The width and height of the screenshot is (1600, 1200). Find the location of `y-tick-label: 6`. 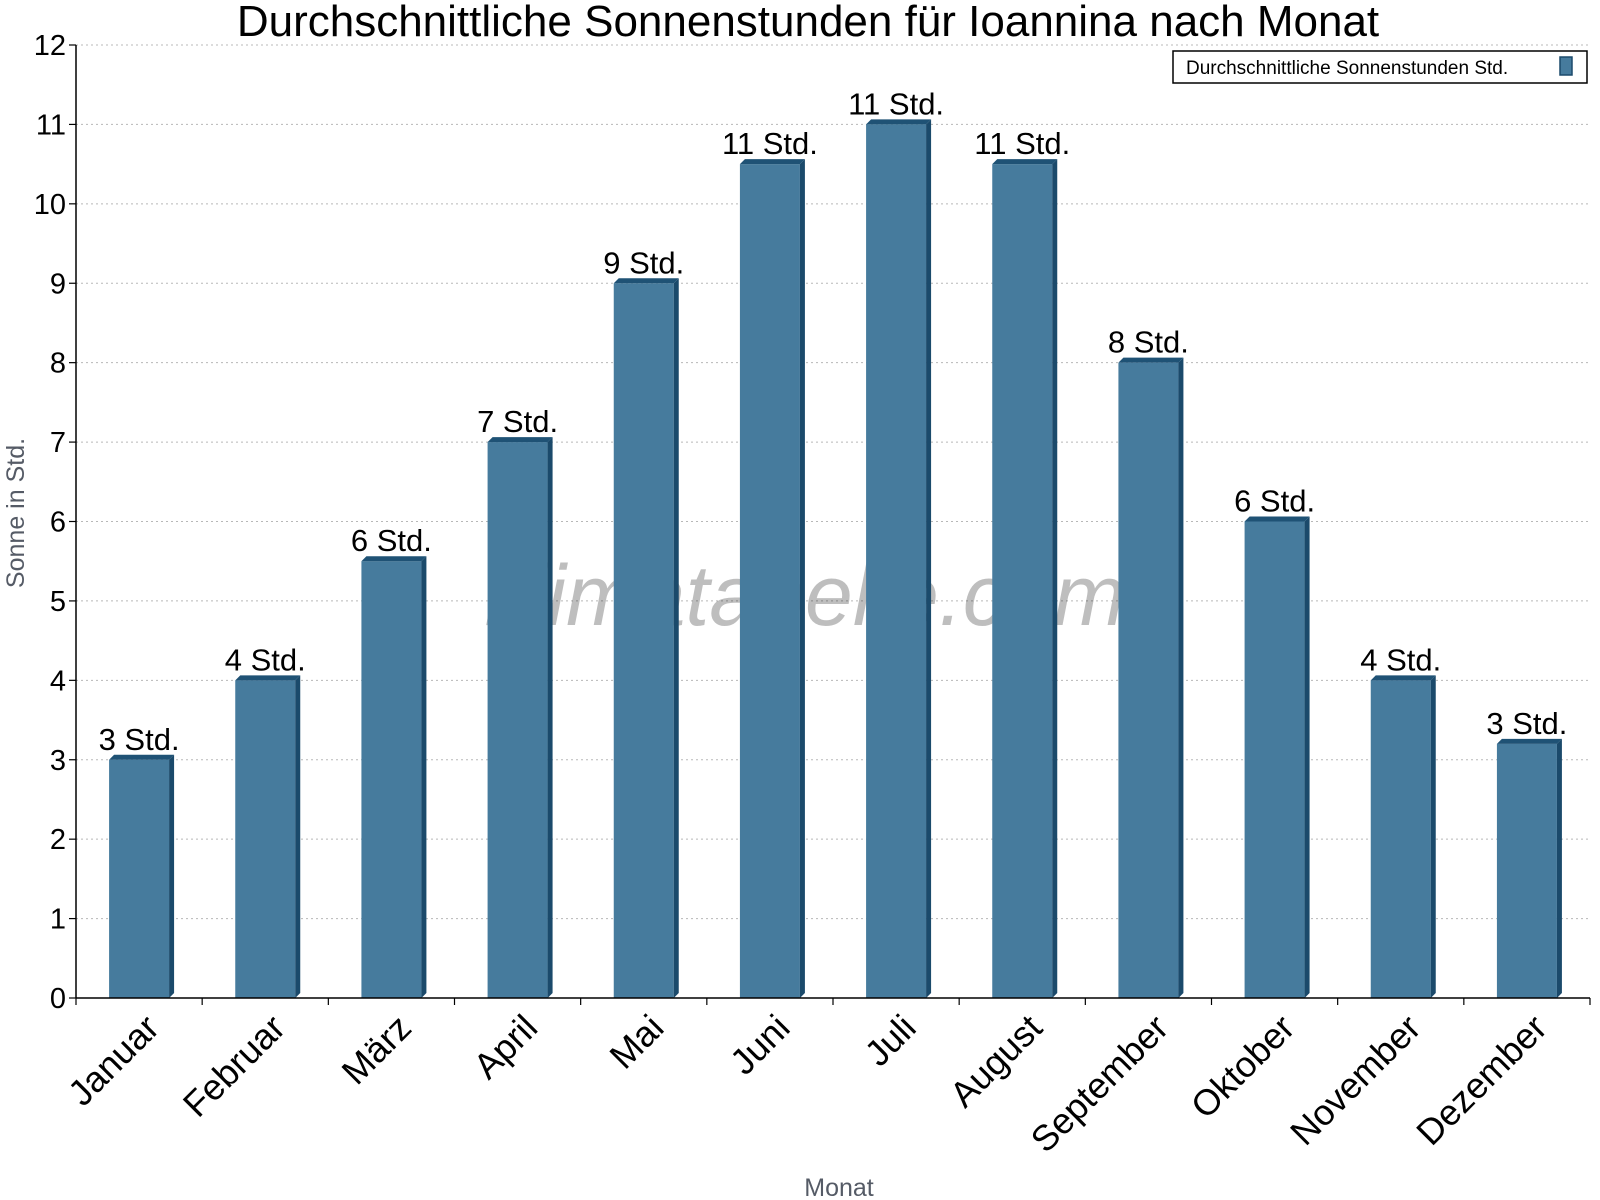

y-tick-label: 6 is located at coordinates (58, 523).